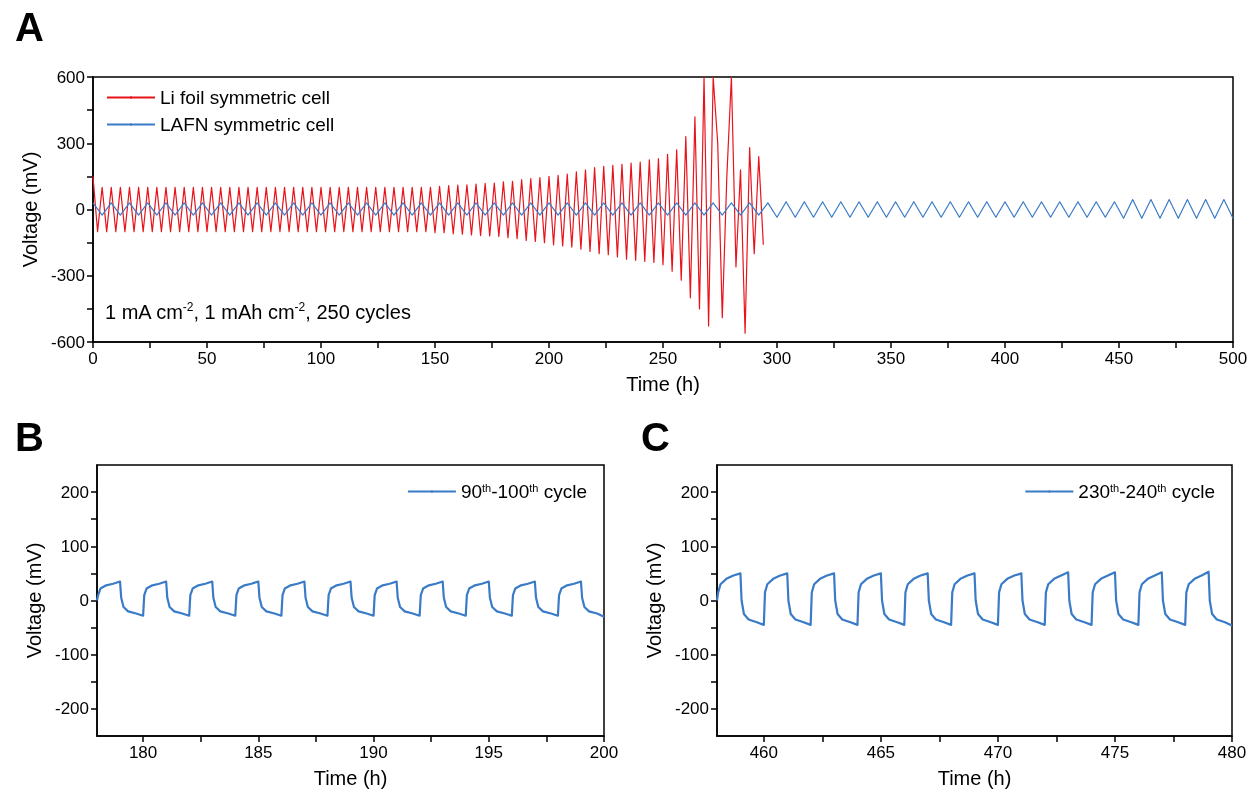 The image size is (1252, 802). What do you see at coordinates (70, 143) in the screenshot?
I see `y-tick-label: 300` at bounding box center [70, 143].